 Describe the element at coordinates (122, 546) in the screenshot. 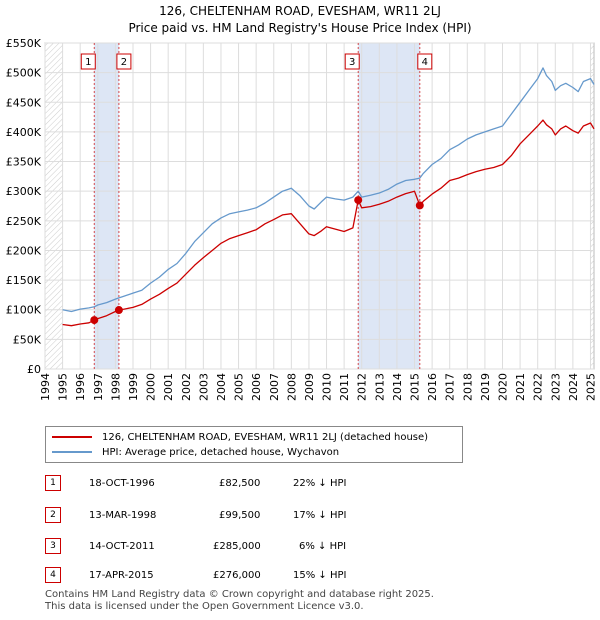

I see `sale-date: 14-OCT-2011` at that location.